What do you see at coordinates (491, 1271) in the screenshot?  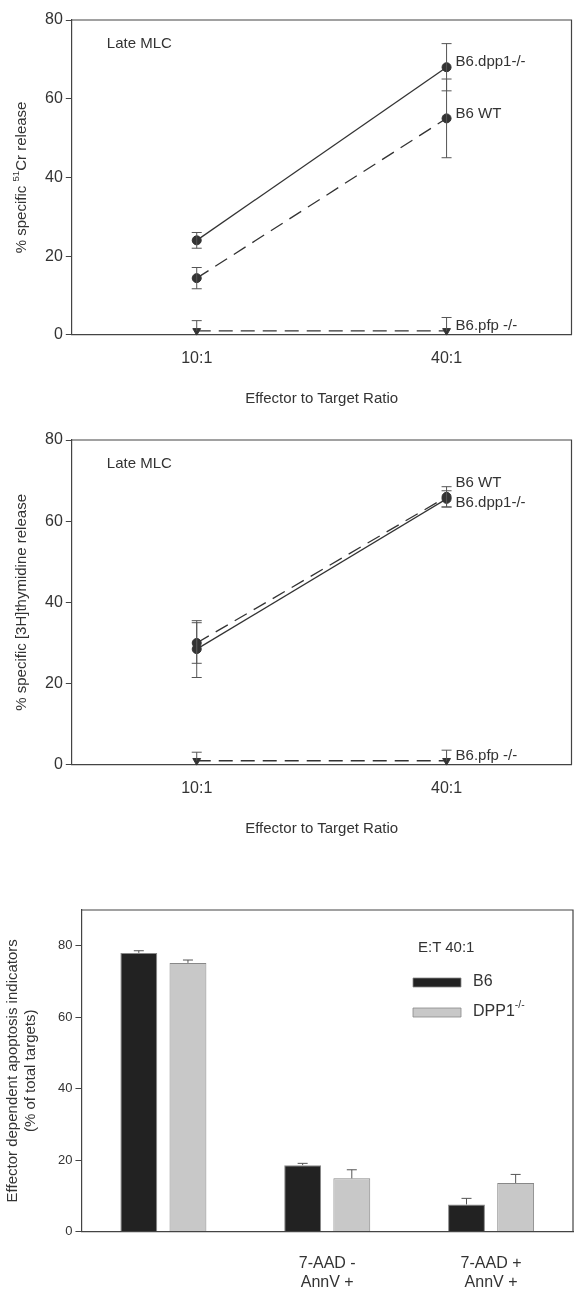 I see `x-tick-label: 7-AAD + AnnV +` at bounding box center [491, 1271].